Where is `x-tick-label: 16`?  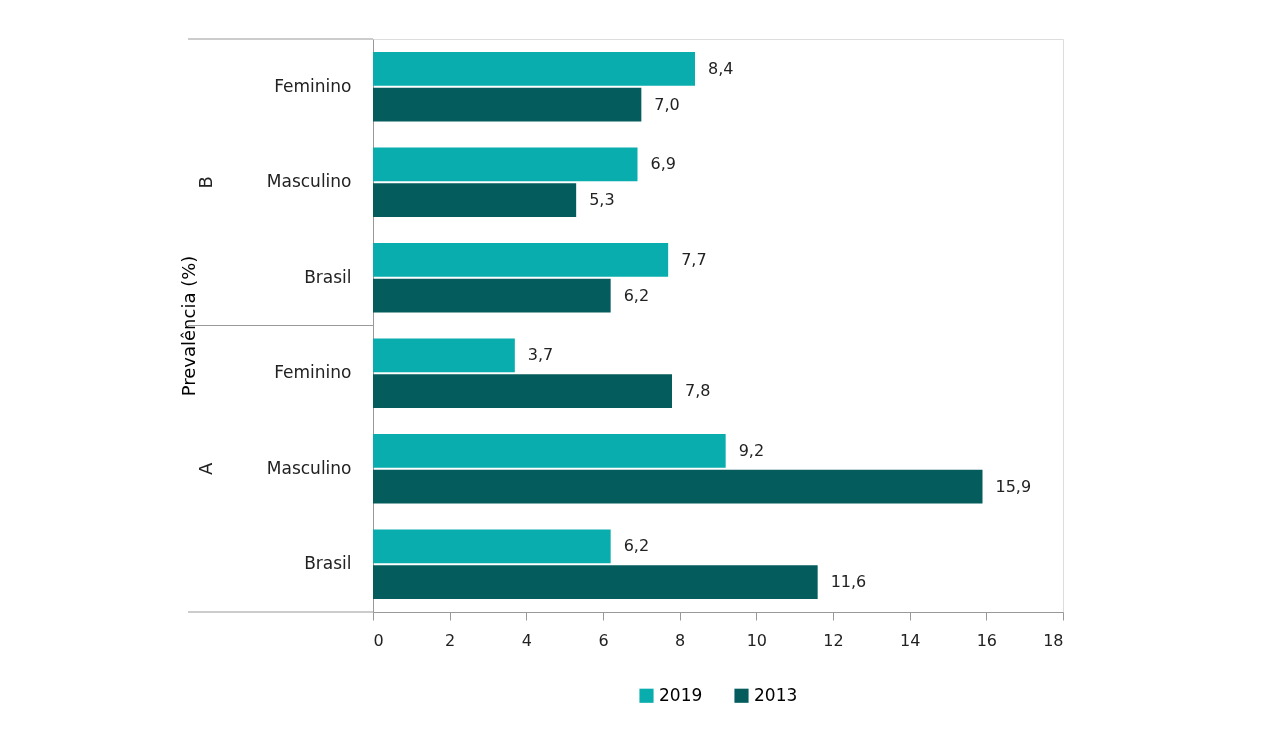 x-tick-label: 16 is located at coordinates (987, 640).